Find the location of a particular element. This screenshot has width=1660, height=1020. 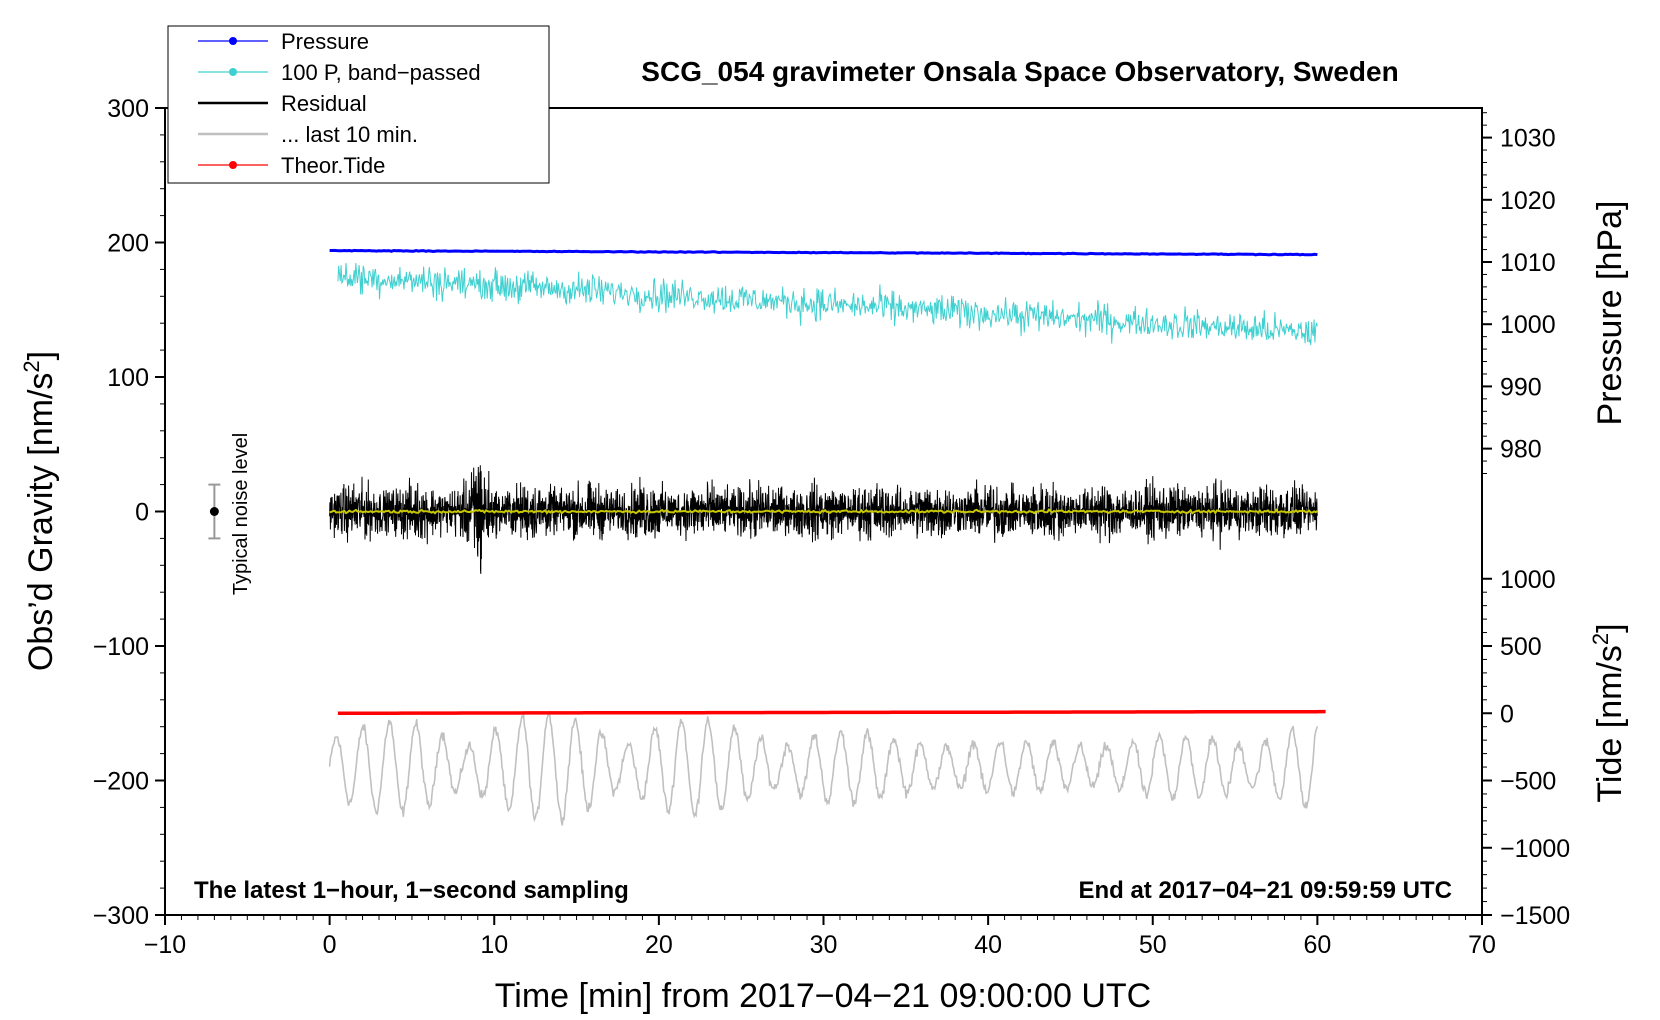

noise-indicator is located at coordinates (214, 511).